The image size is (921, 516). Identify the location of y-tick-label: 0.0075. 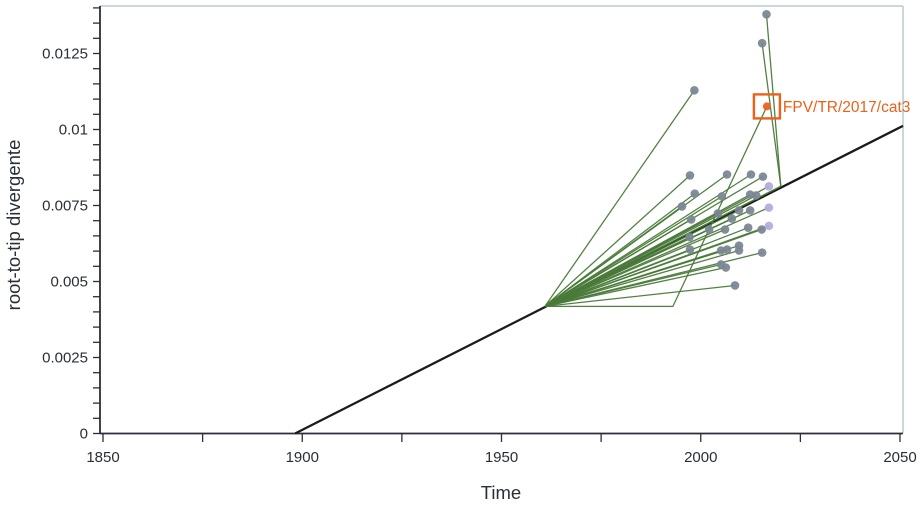
(65, 206).